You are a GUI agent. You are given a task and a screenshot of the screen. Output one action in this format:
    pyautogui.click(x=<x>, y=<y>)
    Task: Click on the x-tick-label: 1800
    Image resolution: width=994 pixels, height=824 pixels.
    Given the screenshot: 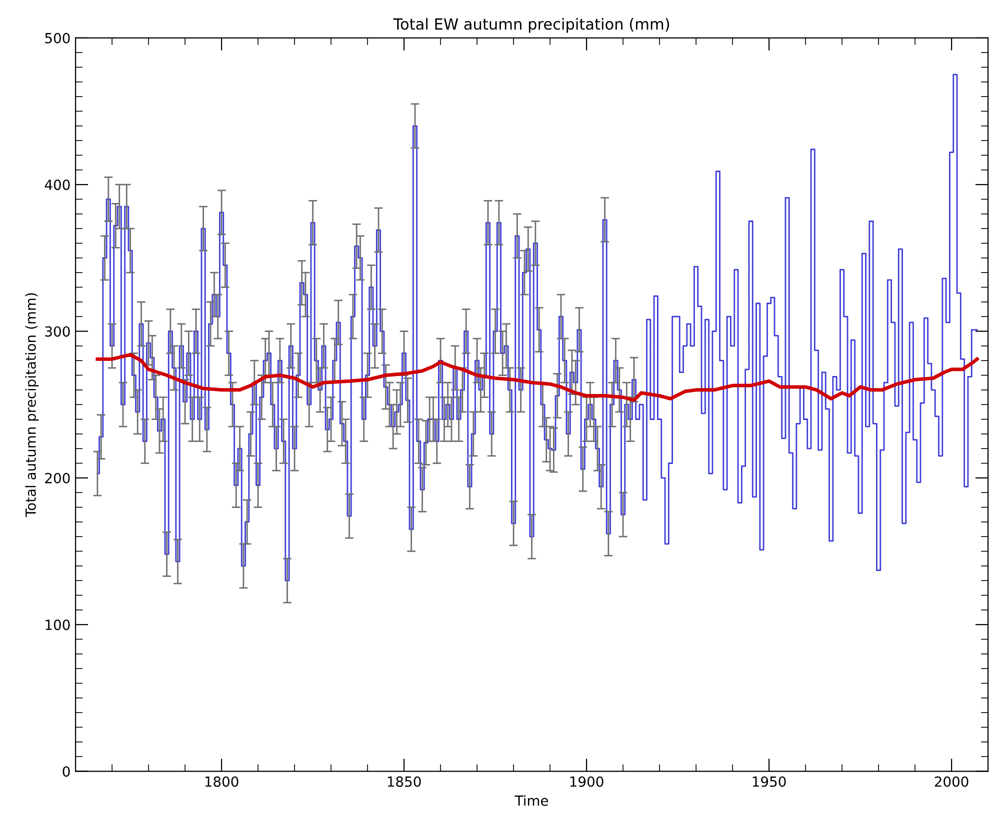 What is the action you would take?
    pyautogui.click(x=221, y=781)
    